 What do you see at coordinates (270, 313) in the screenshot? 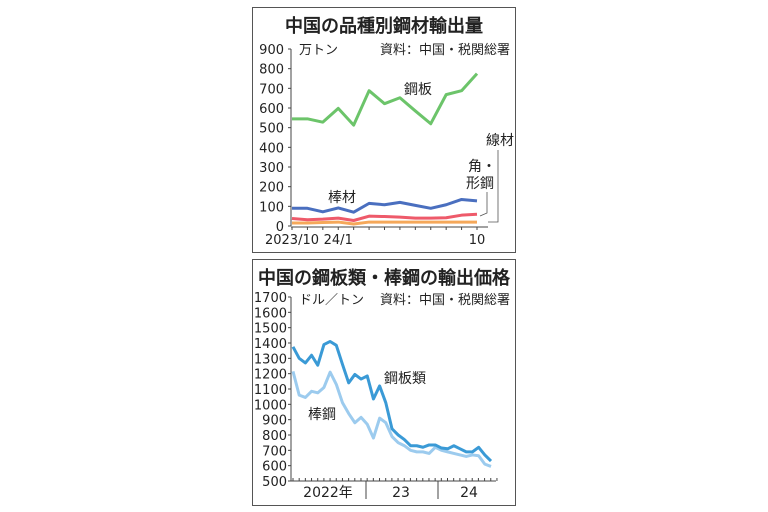
I see `y-tick-label: 1600` at bounding box center [270, 313].